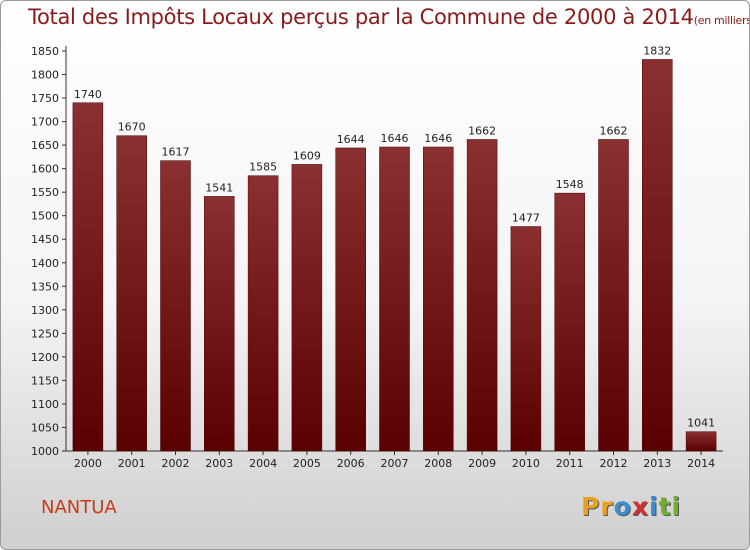 This screenshot has height=550, width=750. I want to click on x-tick-label: 2007, so click(395, 463).